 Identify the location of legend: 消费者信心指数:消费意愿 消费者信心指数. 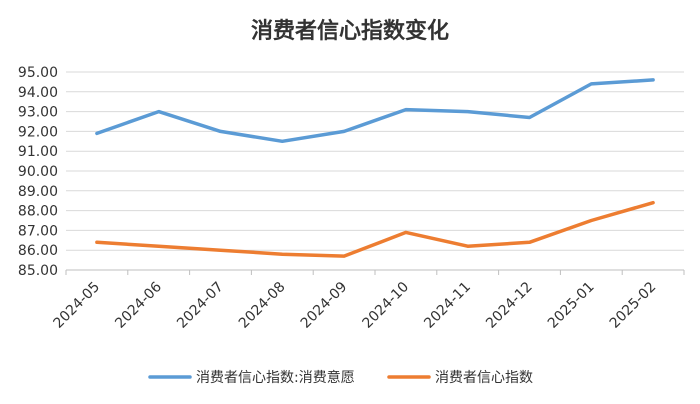
(340, 377).